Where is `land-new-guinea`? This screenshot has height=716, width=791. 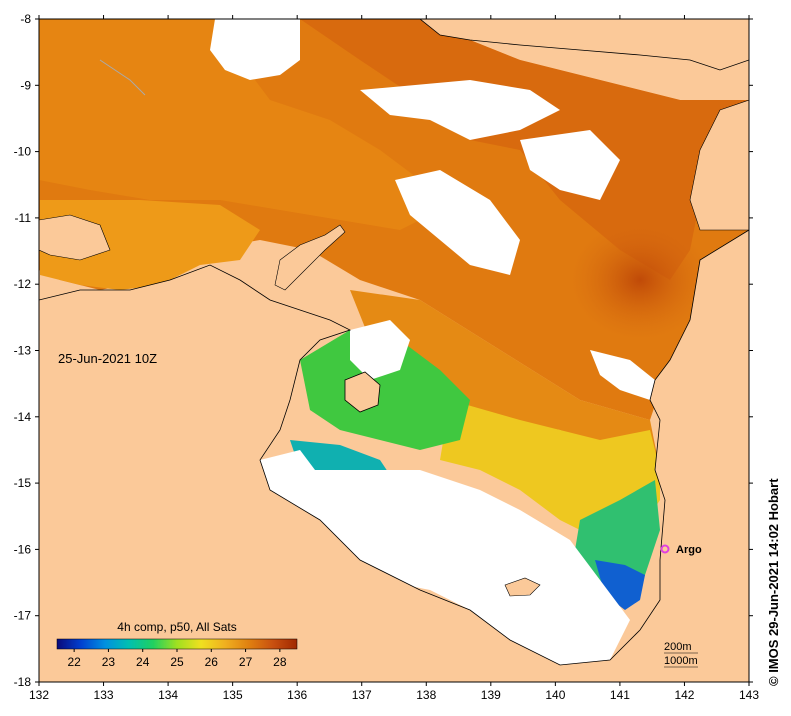
land-new-guinea is located at coordinates (584, 45).